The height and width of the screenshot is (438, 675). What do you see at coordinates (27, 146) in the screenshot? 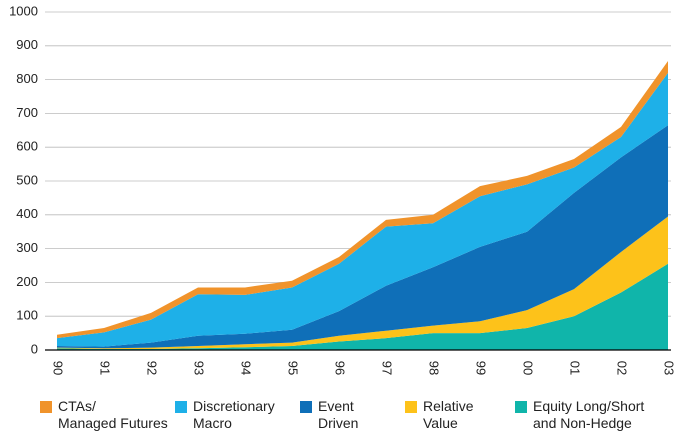
I see `y-tick-label: 600` at bounding box center [27, 146].